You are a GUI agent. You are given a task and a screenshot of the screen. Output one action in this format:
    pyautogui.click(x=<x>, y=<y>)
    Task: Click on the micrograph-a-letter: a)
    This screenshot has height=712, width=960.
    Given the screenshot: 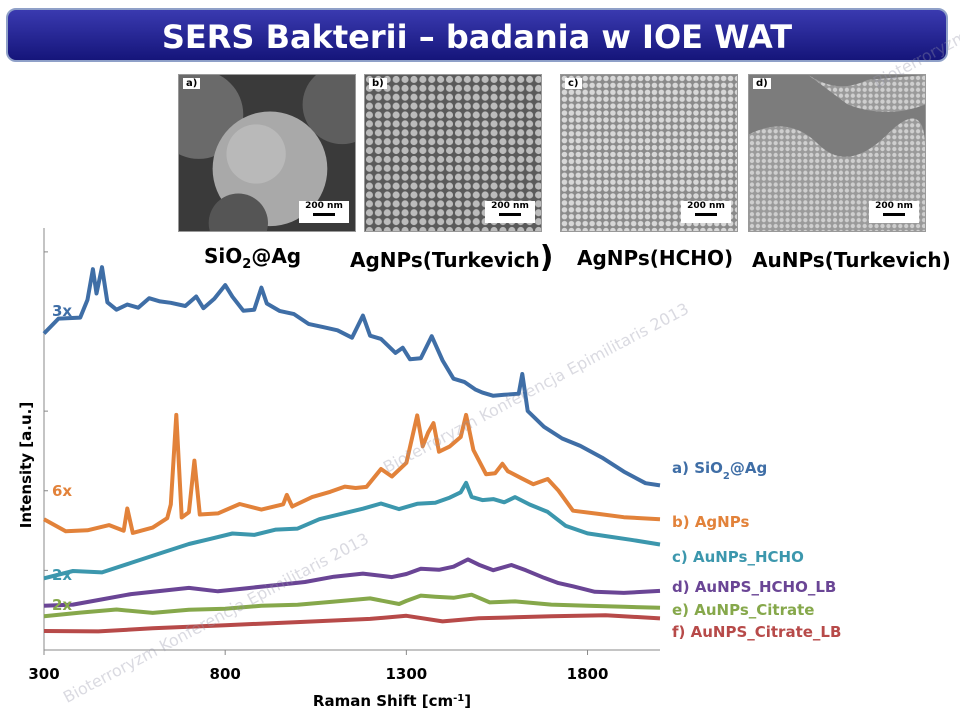 What is the action you would take?
    pyautogui.click(x=192, y=83)
    